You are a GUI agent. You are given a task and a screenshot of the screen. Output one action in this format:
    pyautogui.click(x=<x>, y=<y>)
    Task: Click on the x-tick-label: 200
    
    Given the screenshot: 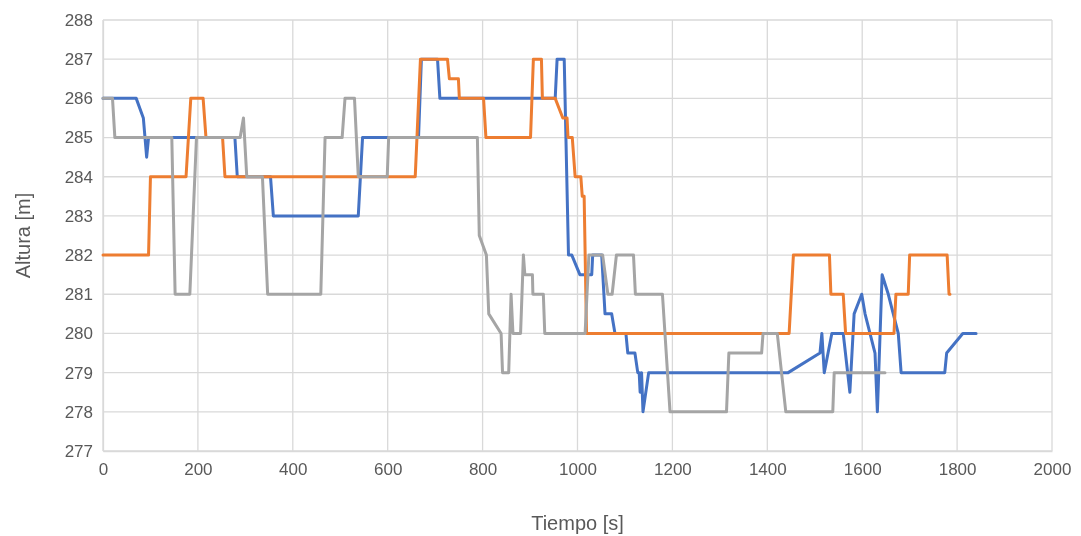 What is the action you would take?
    pyautogui.click(x=198, y=470)
    